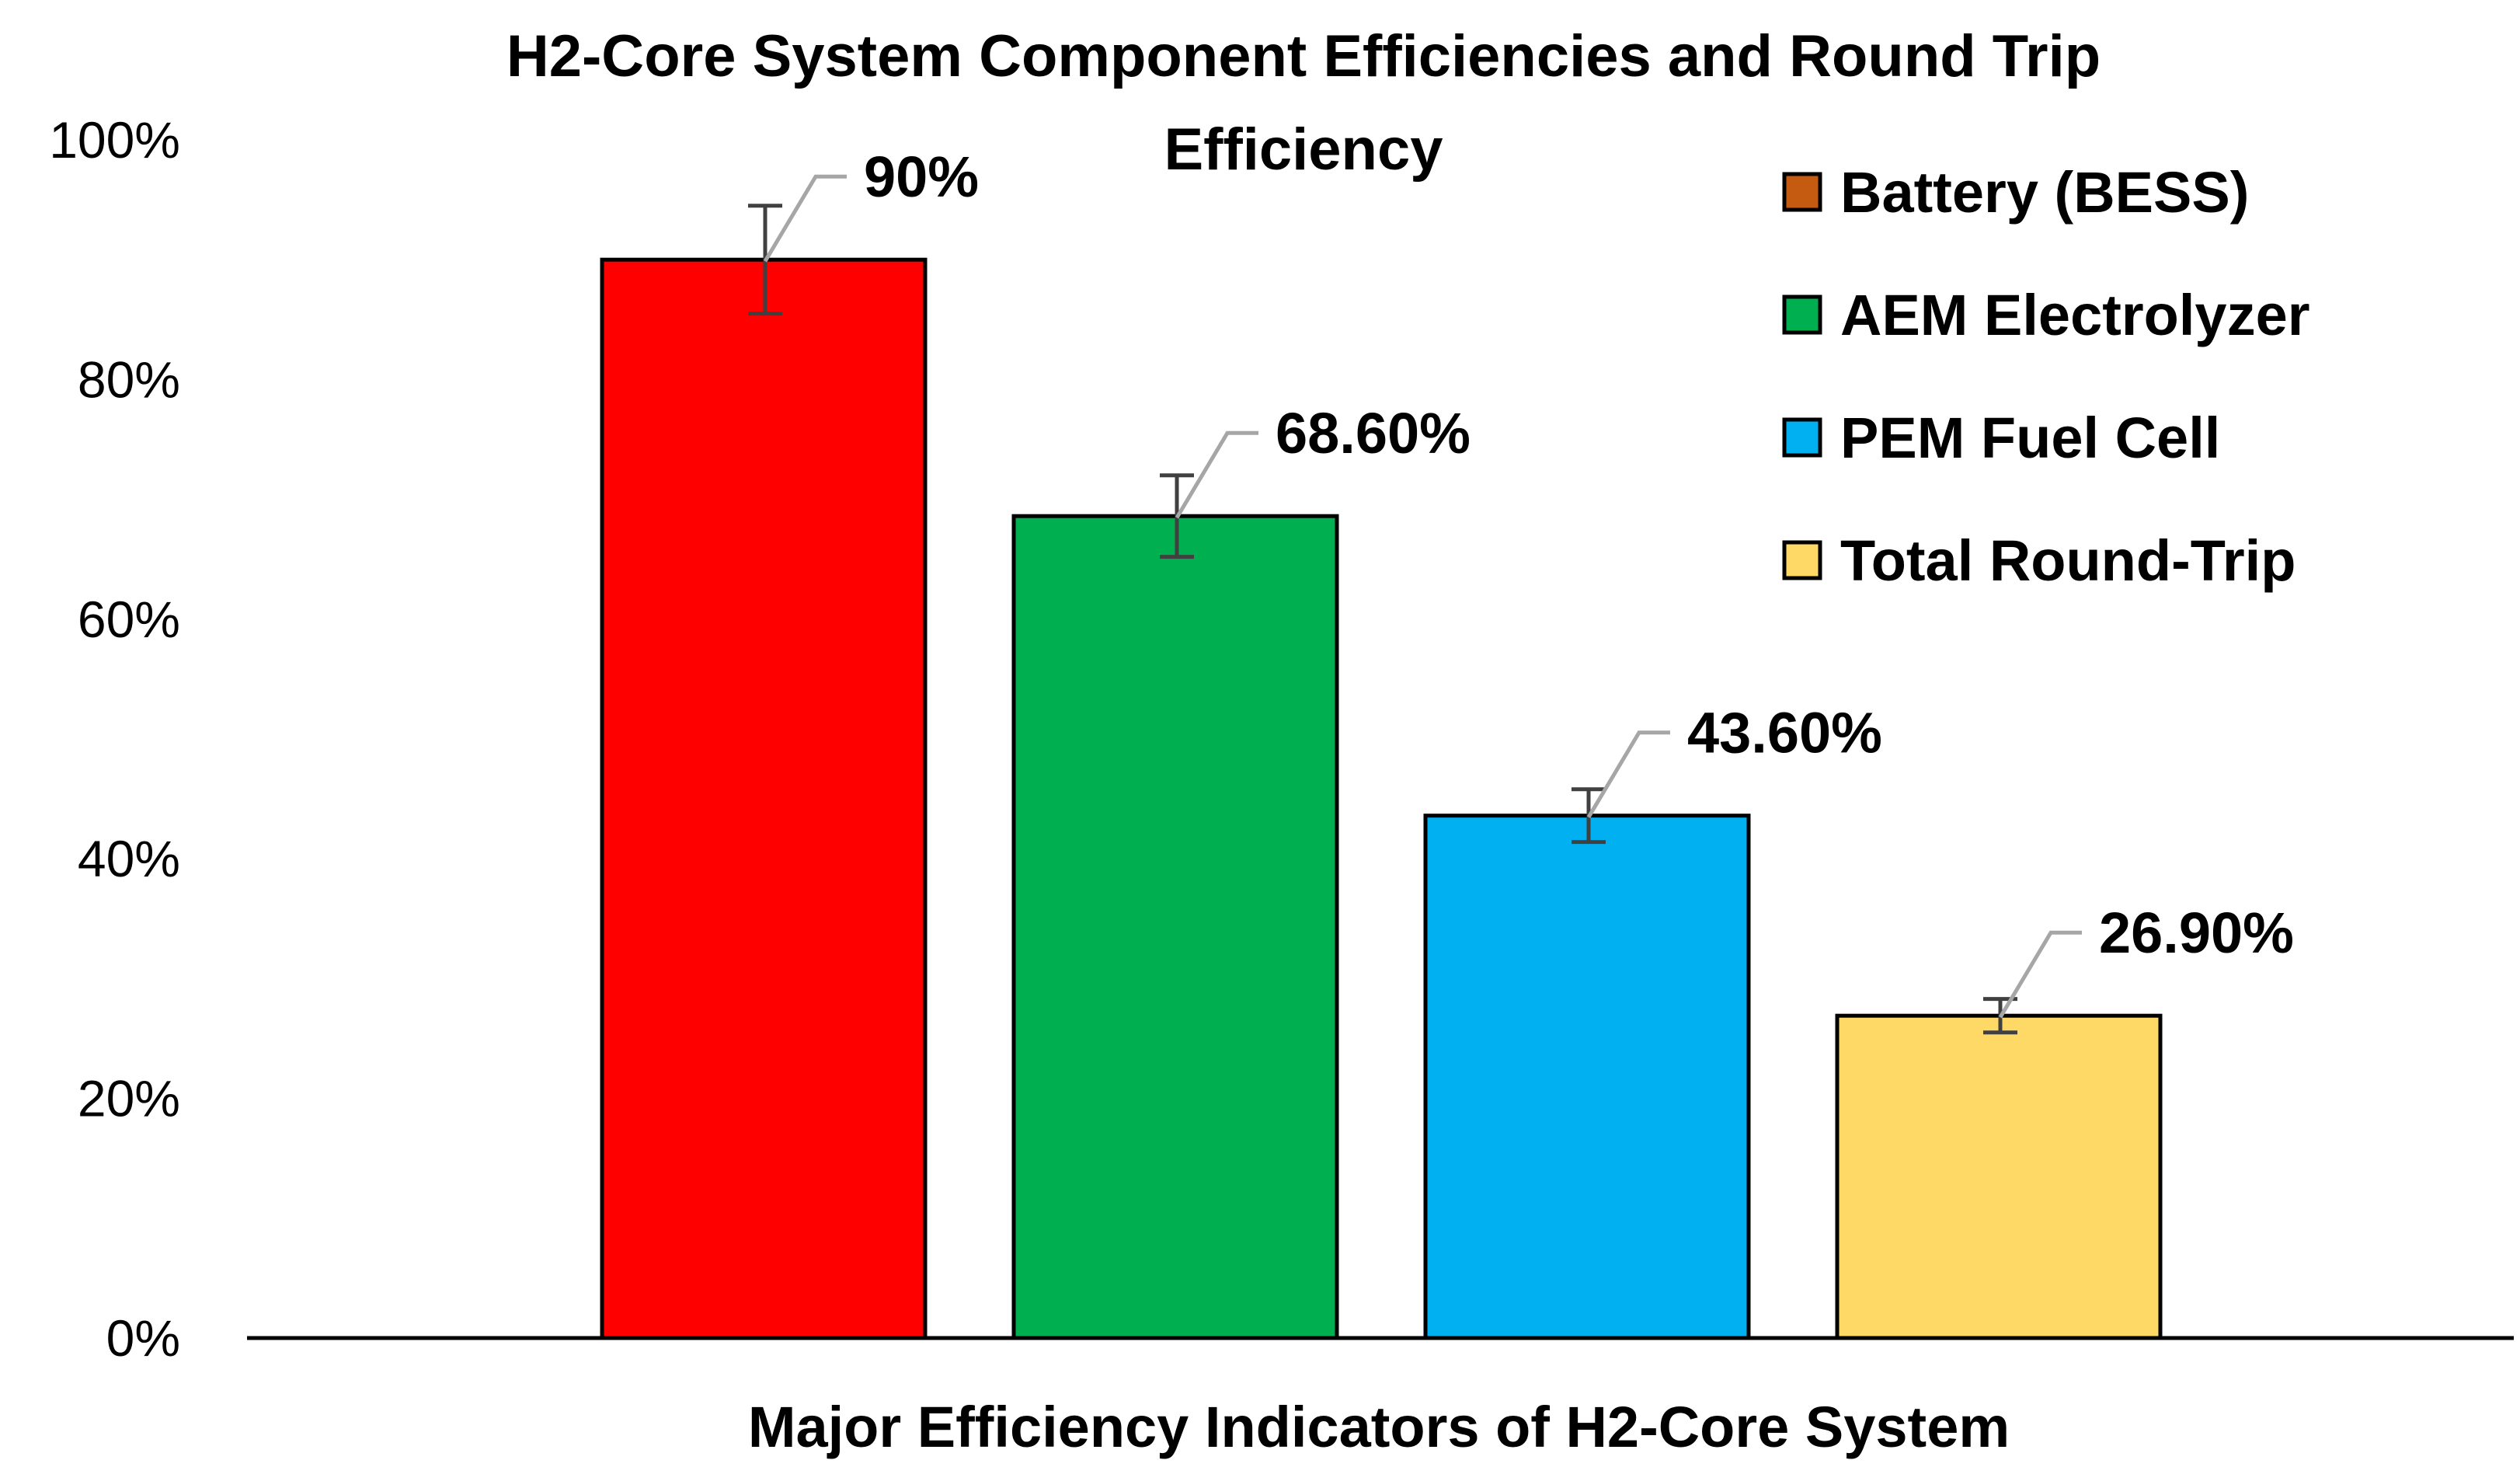 The height and width of the screenshot is (1481, 2520). What do you see at coordinates (129, 620) in the screenshot?
I see `y-tick-label: 60%` at bounding box center [129, 620].